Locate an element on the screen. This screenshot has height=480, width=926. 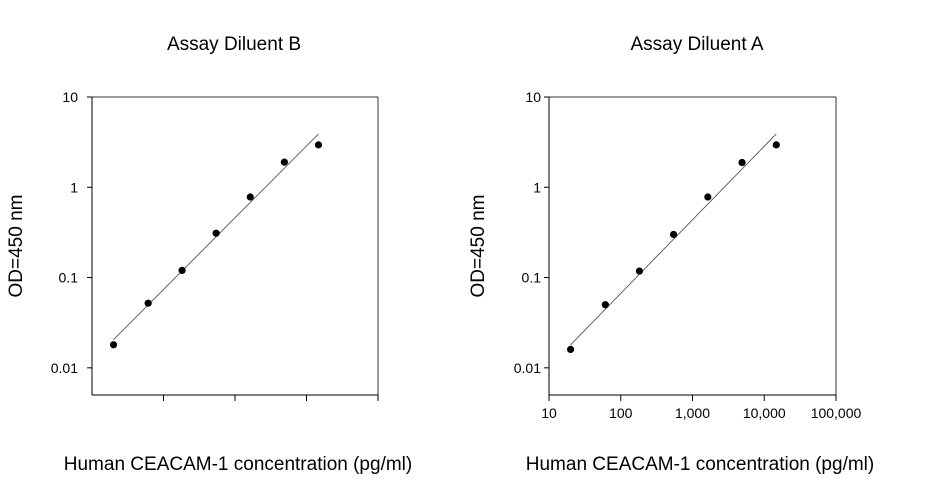
x-tick-label: 1,000 is located at coordinates (692, 413).